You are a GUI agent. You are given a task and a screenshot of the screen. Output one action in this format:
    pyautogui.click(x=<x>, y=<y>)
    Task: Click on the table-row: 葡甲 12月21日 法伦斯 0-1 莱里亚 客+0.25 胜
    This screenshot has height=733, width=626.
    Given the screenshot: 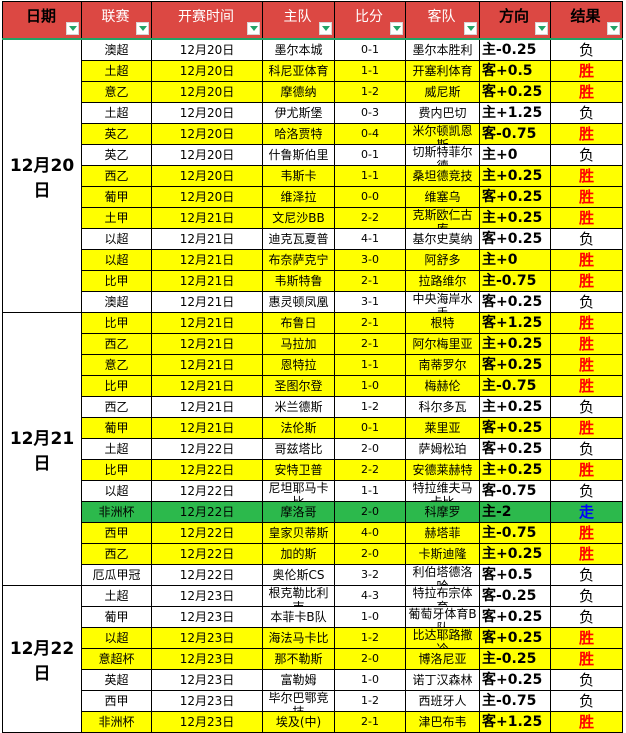 What is the action you would take?
    pyautogui.click(x=313, y=427)
    